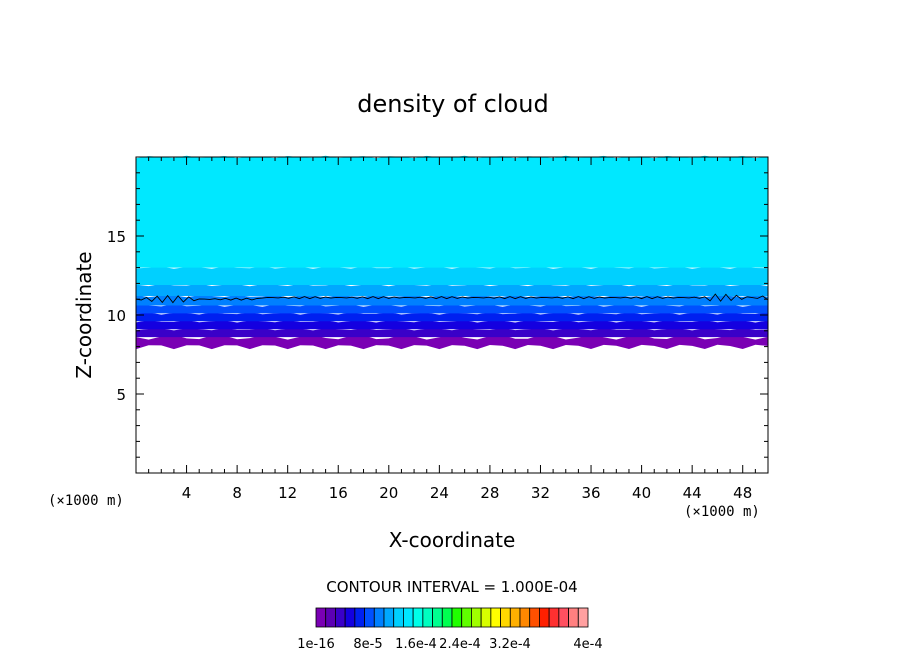 This screenshot has width=904, height=654. Describe the element at coordinates (641, 493) in the screenshot. I see `x-tick-label: 40` at that location.